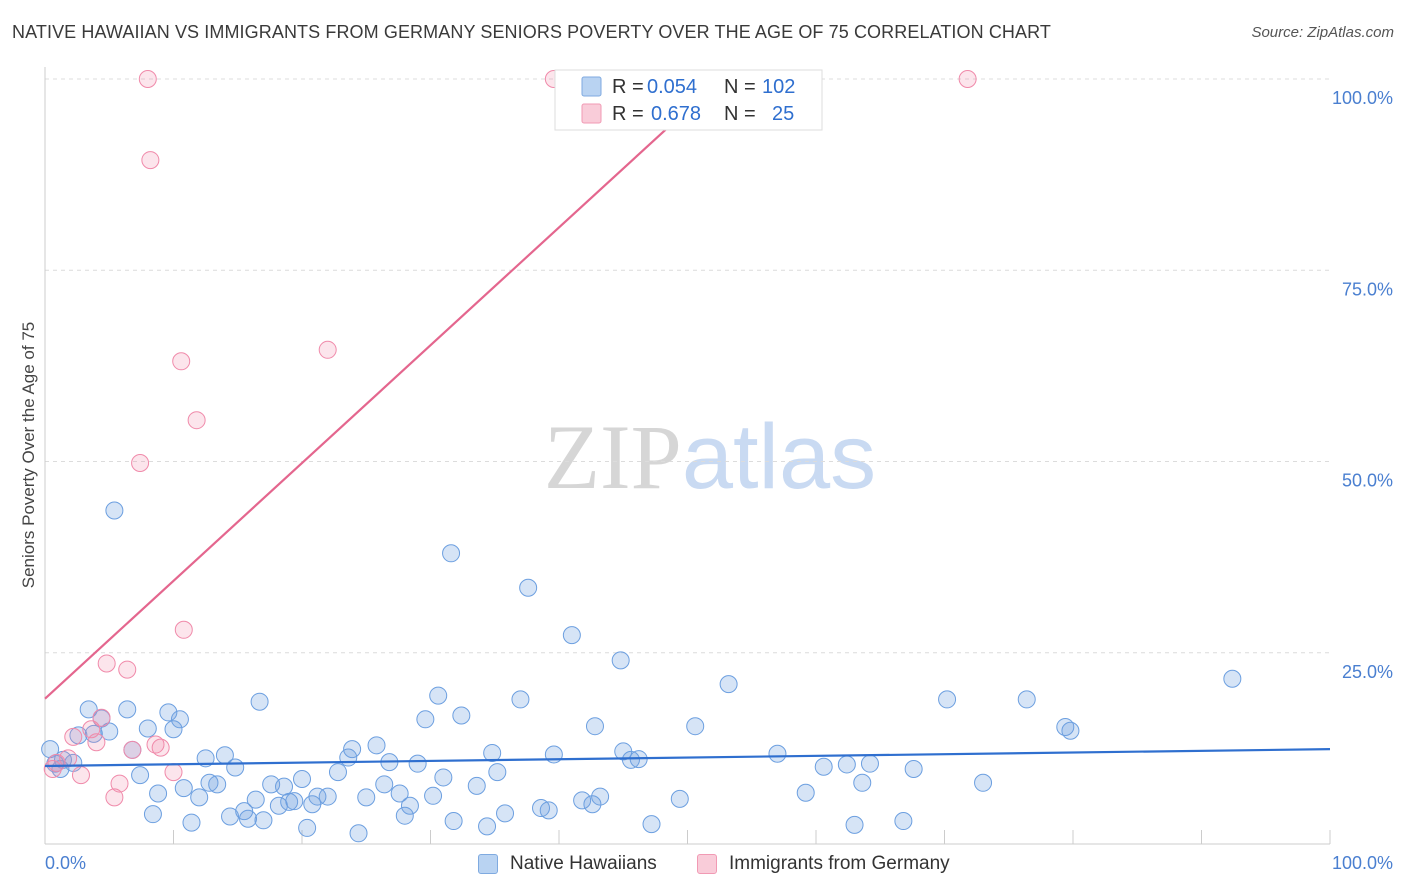 The width and height of the screenshot is (1406, 892). I want to click on legend-n-value: 102, so click(778, 87).